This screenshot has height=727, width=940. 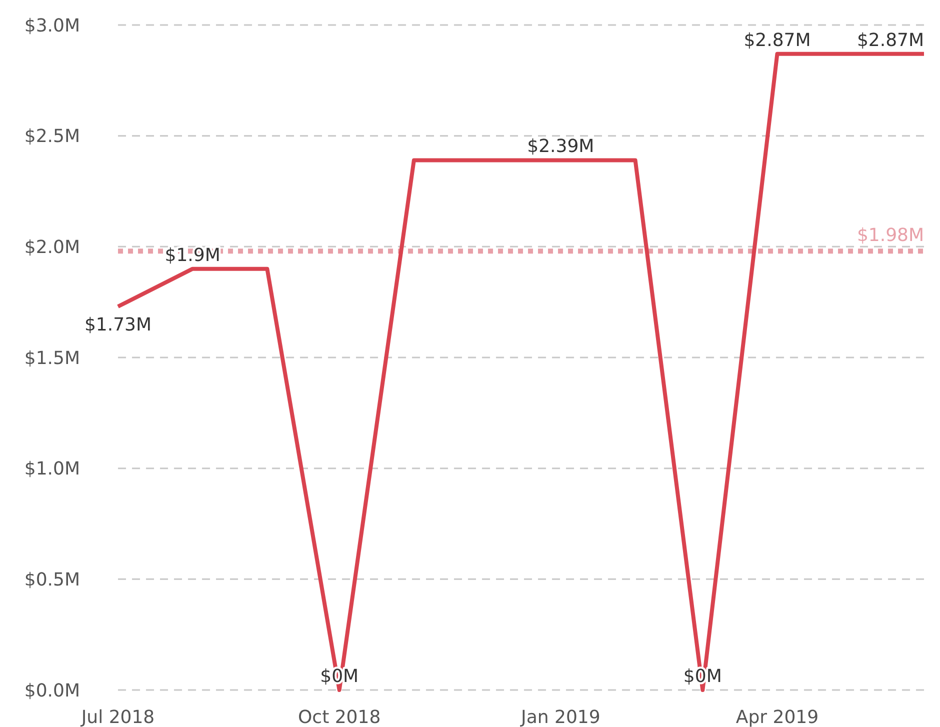 What do you see at coordinates (52, 358) in the screenshot?
I see `y-tick-label: $1.5M` at bounding box center [52, 358].